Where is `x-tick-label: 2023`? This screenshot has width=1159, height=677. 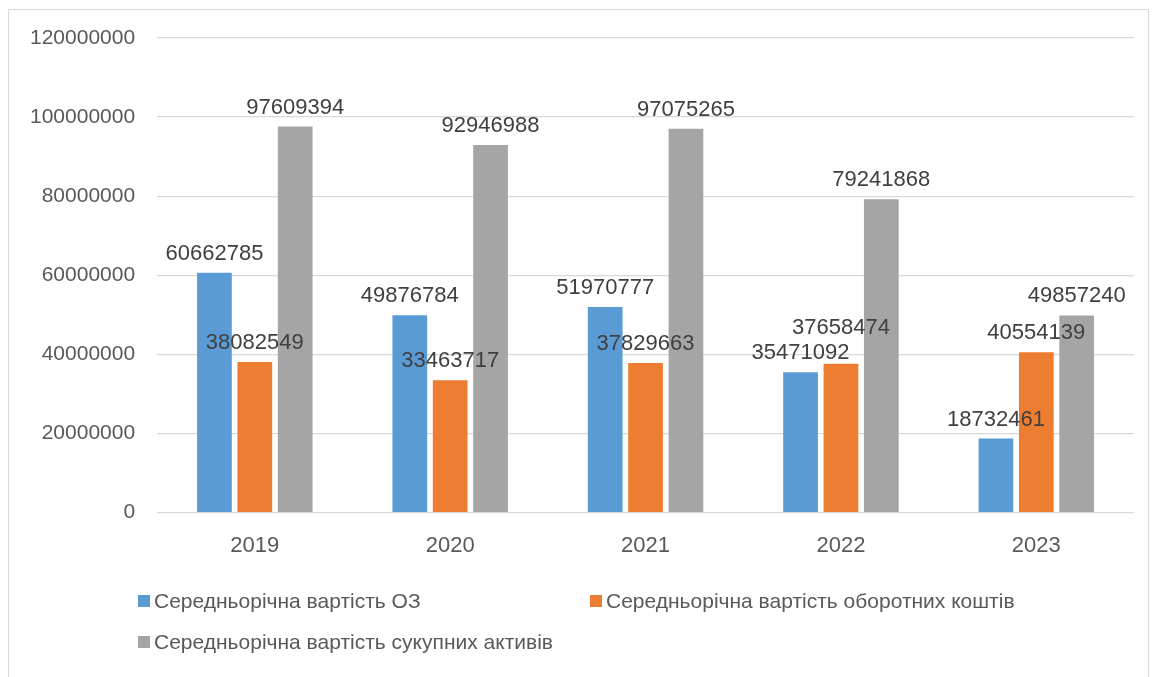 x-tick-label: 2023 is located at coordinates (1036, 544).